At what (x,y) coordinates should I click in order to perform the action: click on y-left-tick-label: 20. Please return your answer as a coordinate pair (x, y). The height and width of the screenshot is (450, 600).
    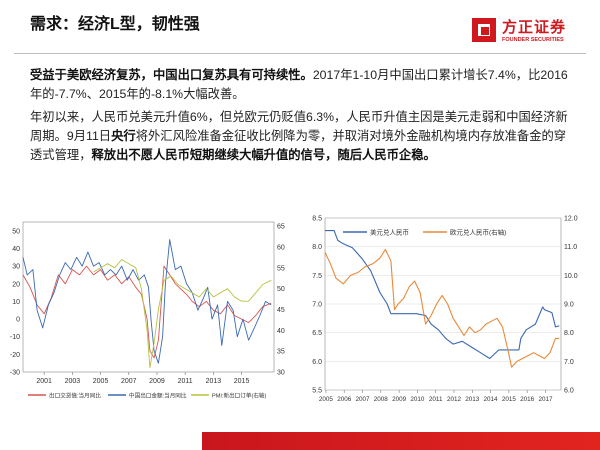
    Looking at the image, I should click on (16, 284).